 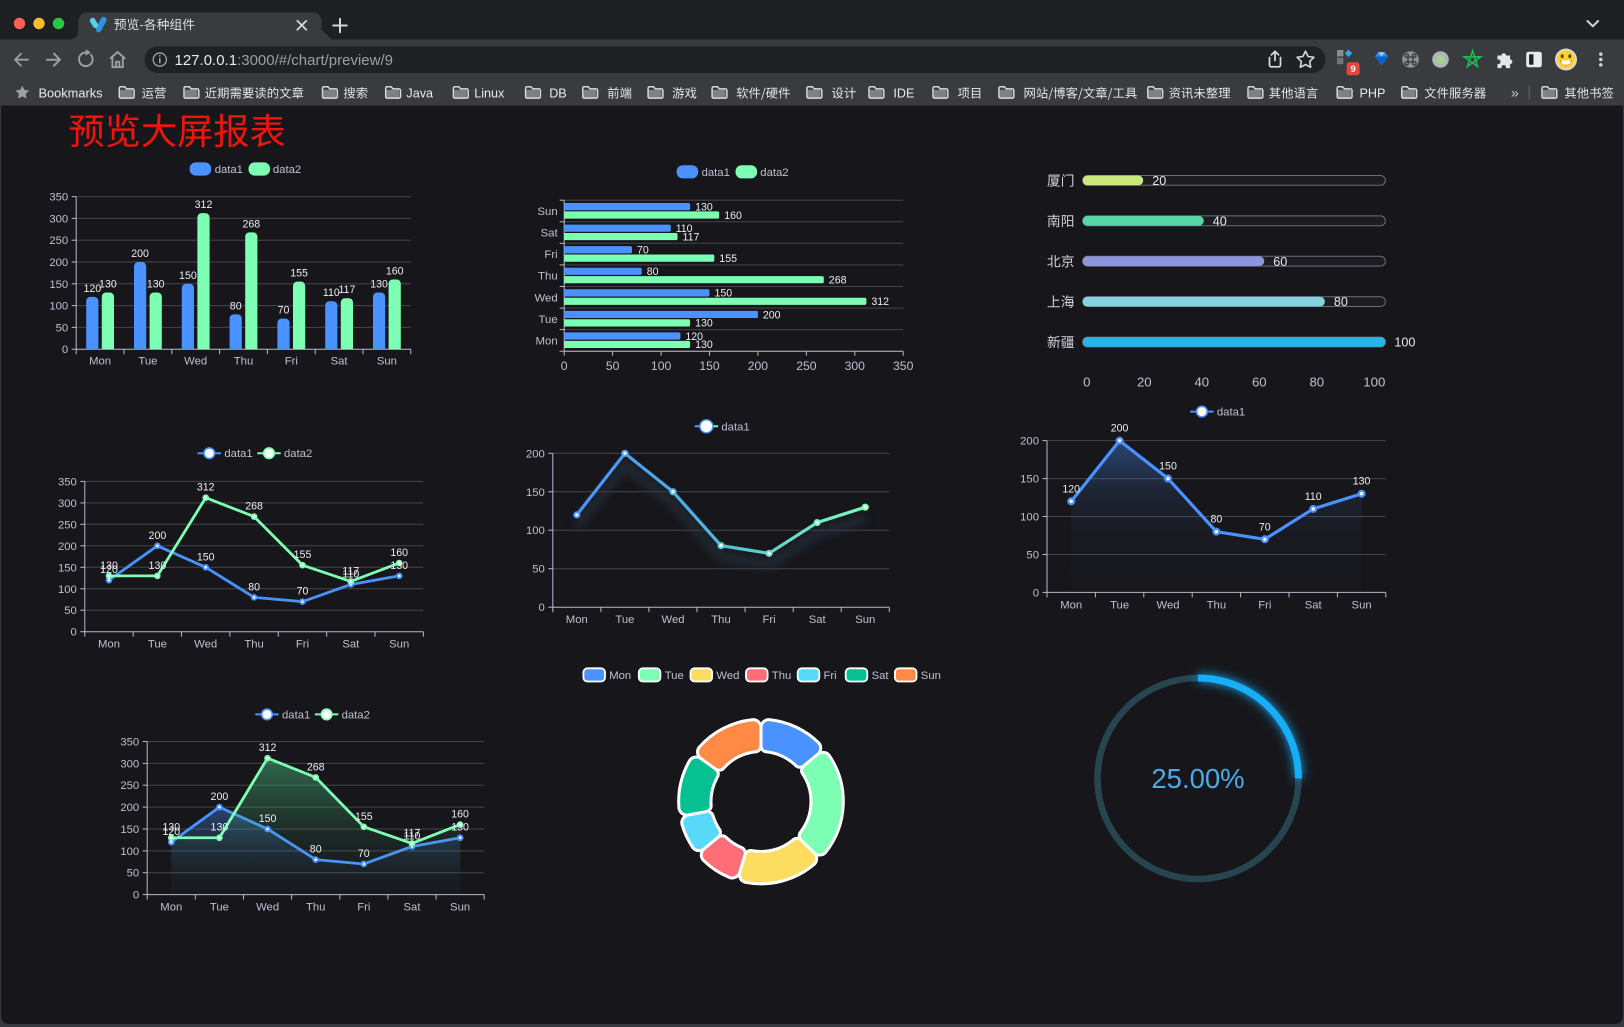 What do you see at coordinates (1280, 262) in the screenshot?
I see `svg-text: 60` at bounding box center [1280, 262].